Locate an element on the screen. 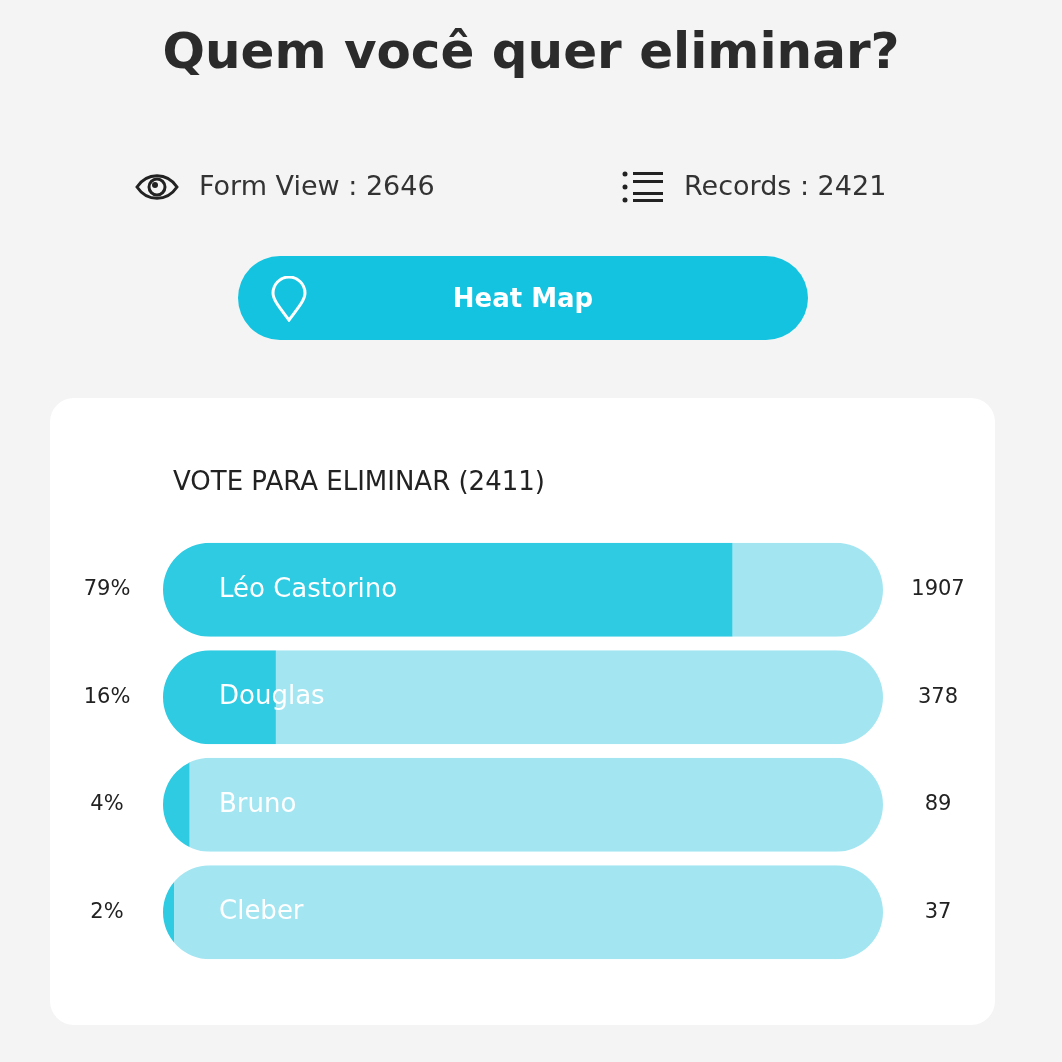  y-tick-label: Cleber is located at coordinates (261, 910).